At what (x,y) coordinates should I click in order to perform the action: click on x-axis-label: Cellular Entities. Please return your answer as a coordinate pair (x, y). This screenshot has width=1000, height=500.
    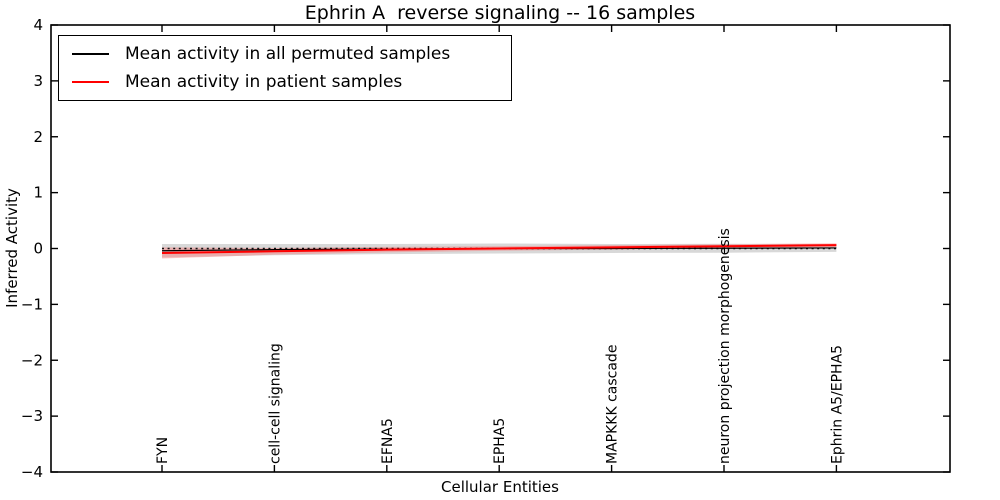
    Looking at the image, I should click on (500, 487).